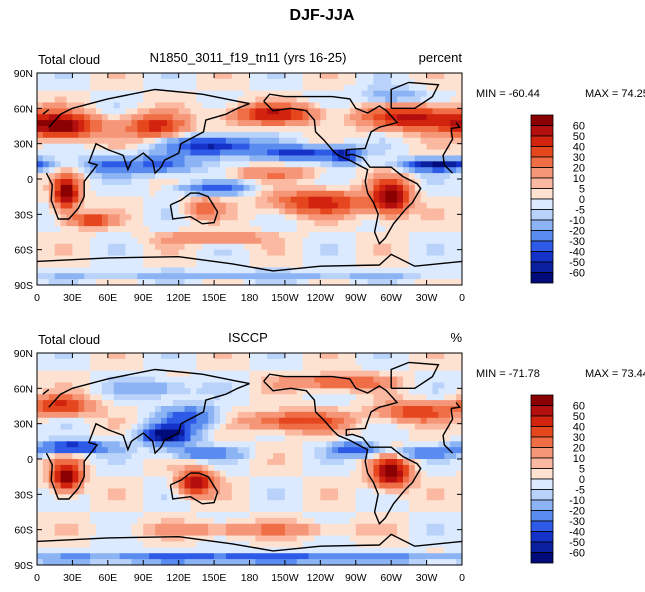 This screenshot has height=592, width=645. What do you see at coordinates (69, 339) in the screenshot?
I see `panel-bottom-left-title: Total cloud` at bounding box center [69, 339].